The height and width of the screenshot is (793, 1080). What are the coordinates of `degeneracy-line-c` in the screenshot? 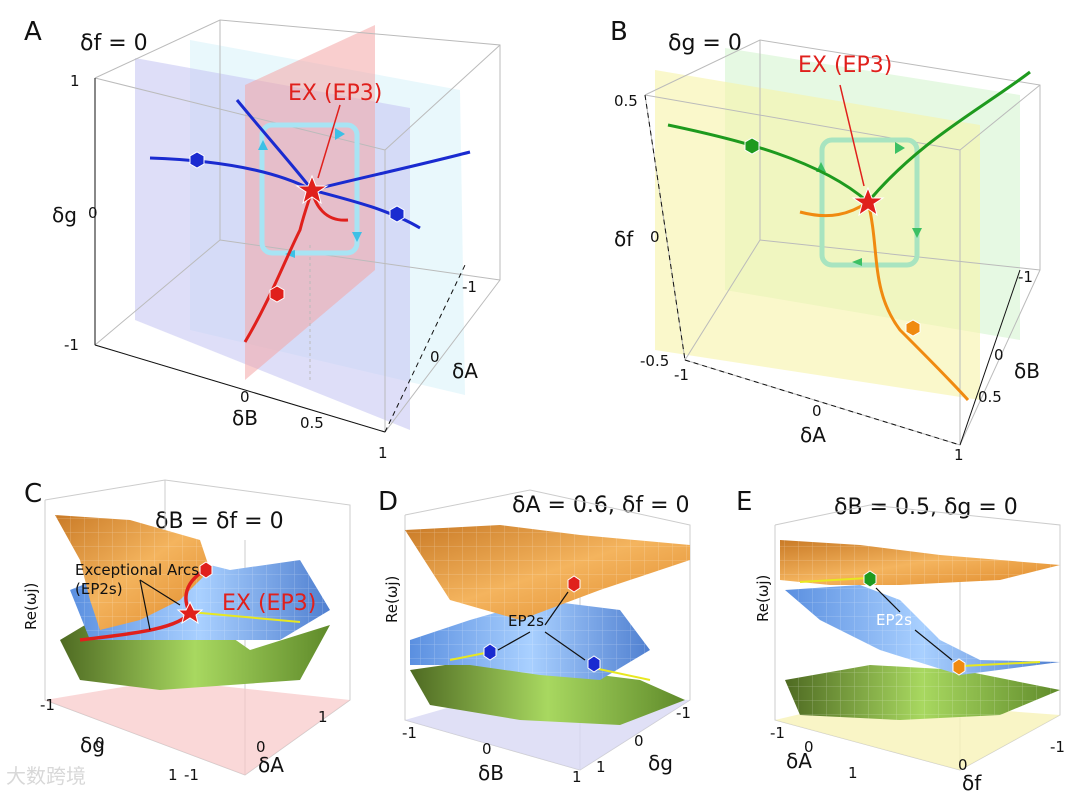 It's located at (245, 617).